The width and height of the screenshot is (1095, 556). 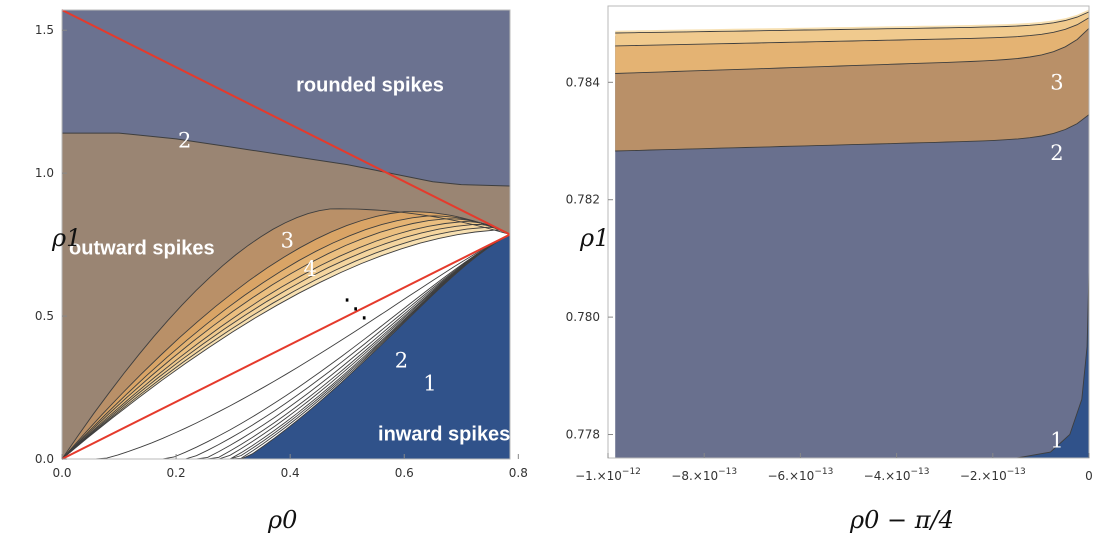 What do you see at coordinates (598, 476) in the screenshot?
I see `right-x-tick-mantissa: −1.×10` at bounding box center [598, 476].